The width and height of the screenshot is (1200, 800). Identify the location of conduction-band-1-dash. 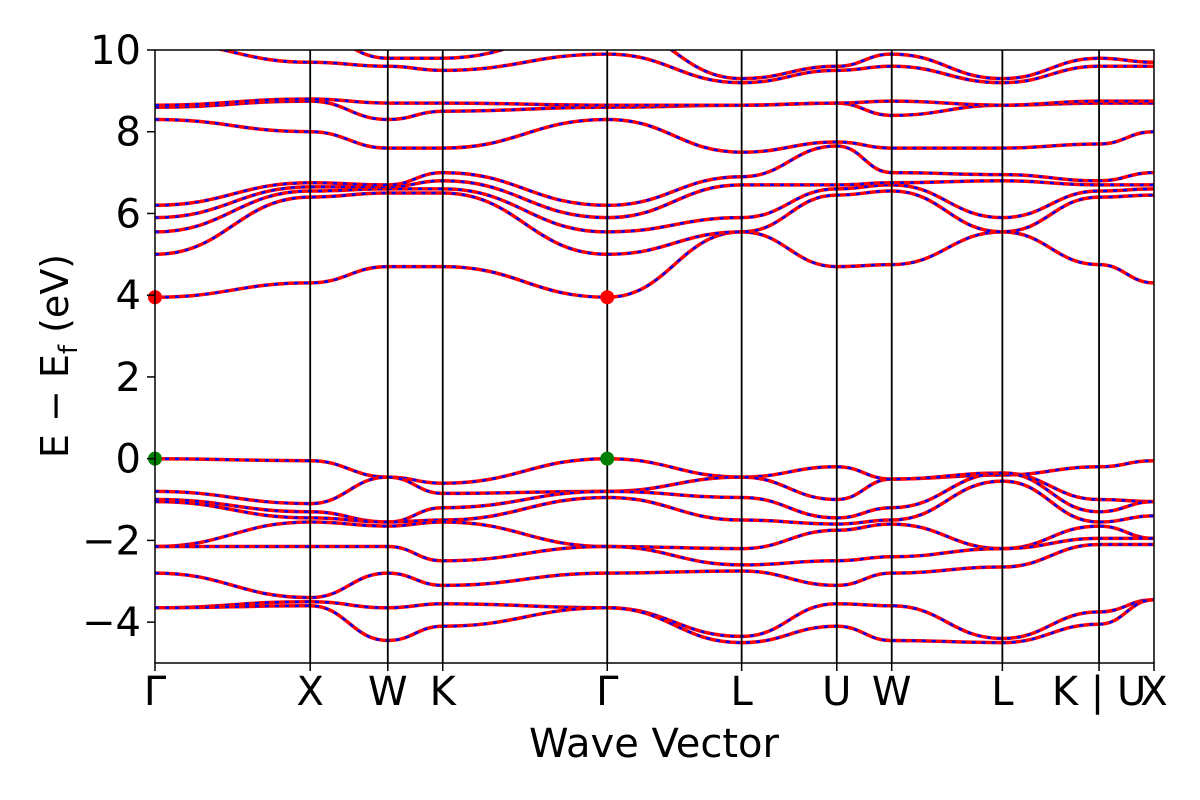
(654, 222).